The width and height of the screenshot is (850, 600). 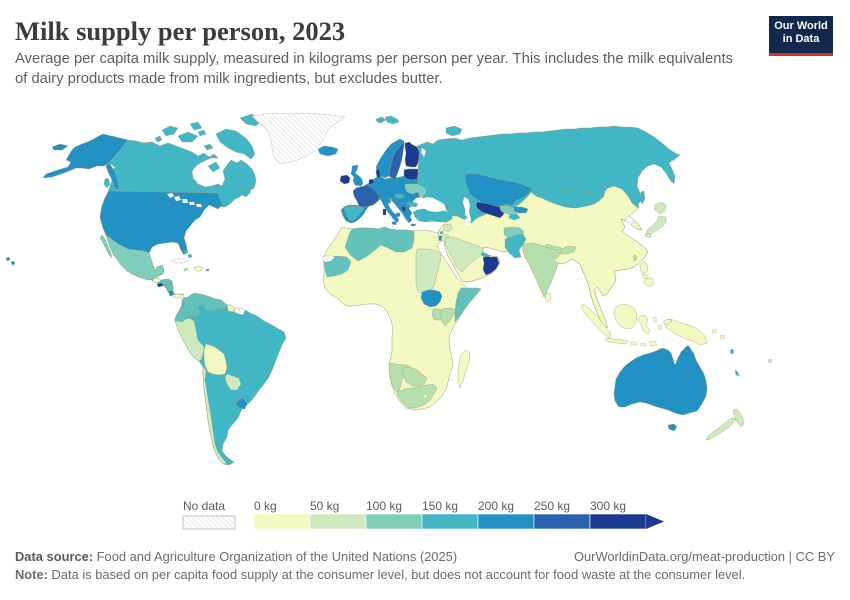 I want to click on svg-text: 0 kg, so click(x=265, y=506).